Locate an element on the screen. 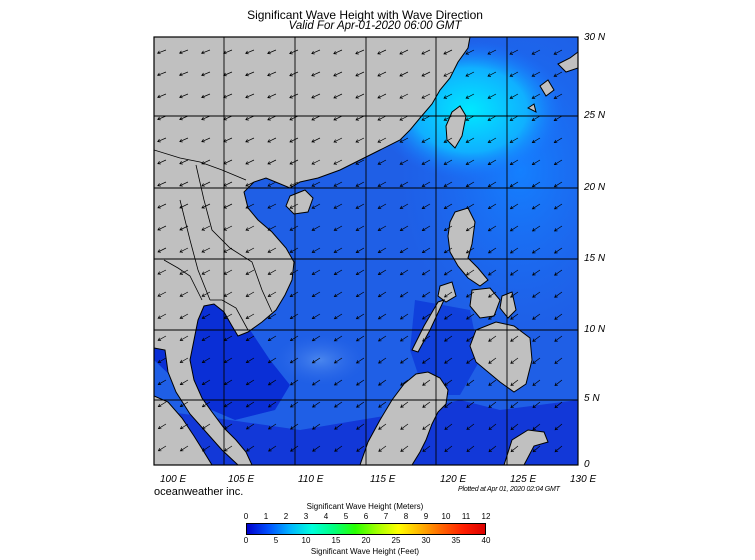 The image size is (755, 560). brand-label: oceanweather inc. is located at coordinates (199, 492).